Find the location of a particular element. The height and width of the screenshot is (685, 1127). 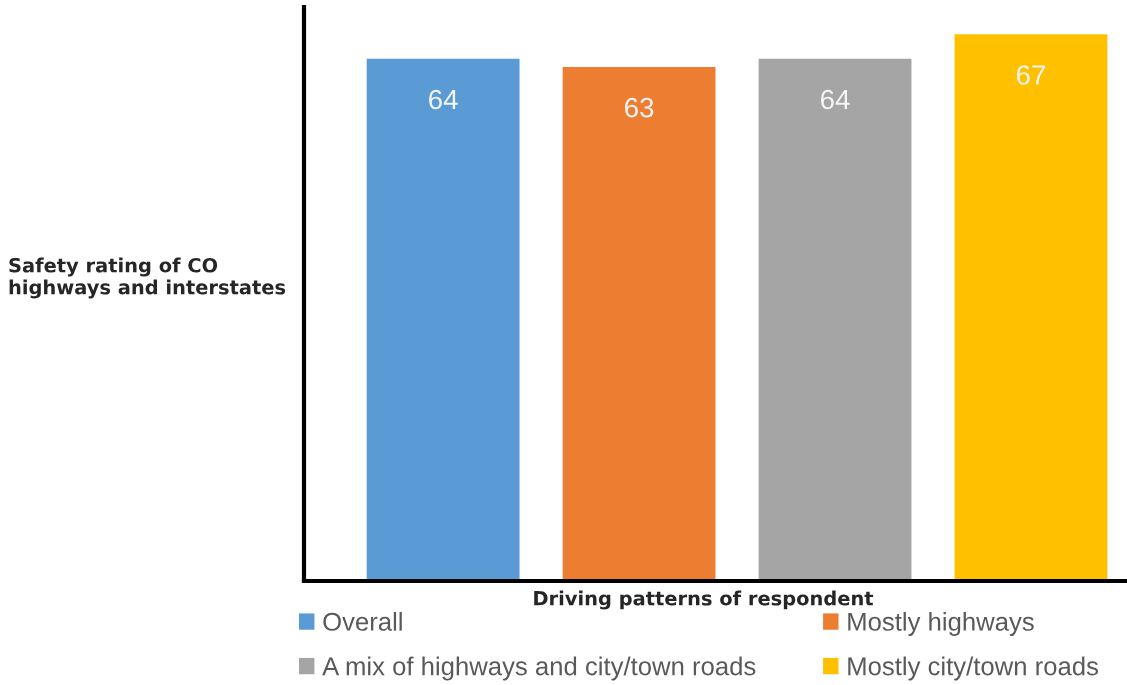

legend-label: Mostly city/town roads is located at coordinates (973, 668).